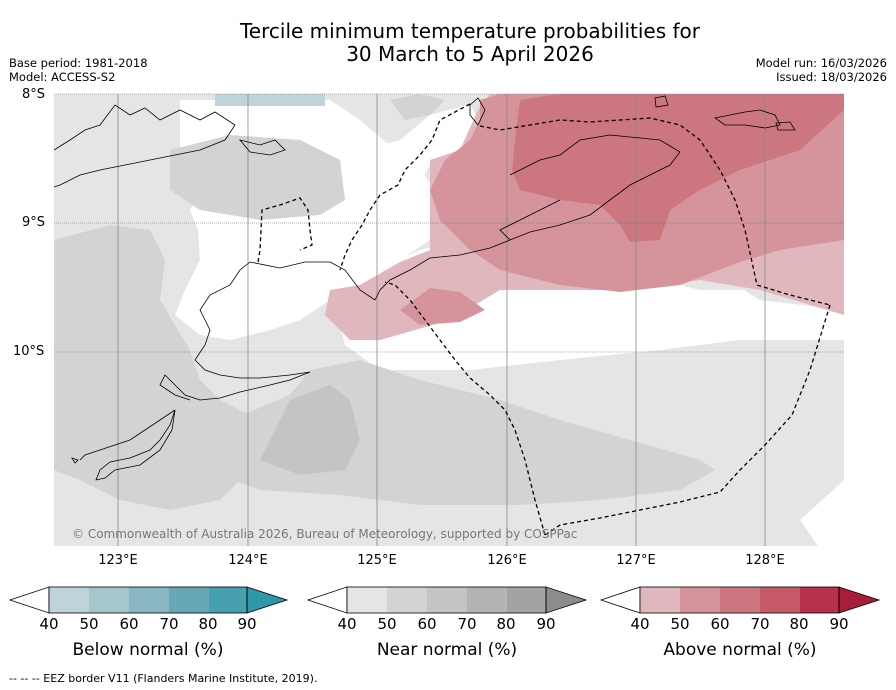  Describe the element at coordinates (78, 63) in the screenshot. I see `base-period-text: Base period: 1981-2018` at that location.